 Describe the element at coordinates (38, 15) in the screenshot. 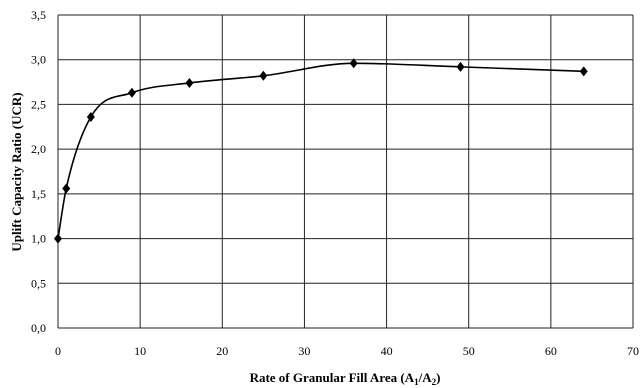

I see `y-tick-label: 3,5` at that location.